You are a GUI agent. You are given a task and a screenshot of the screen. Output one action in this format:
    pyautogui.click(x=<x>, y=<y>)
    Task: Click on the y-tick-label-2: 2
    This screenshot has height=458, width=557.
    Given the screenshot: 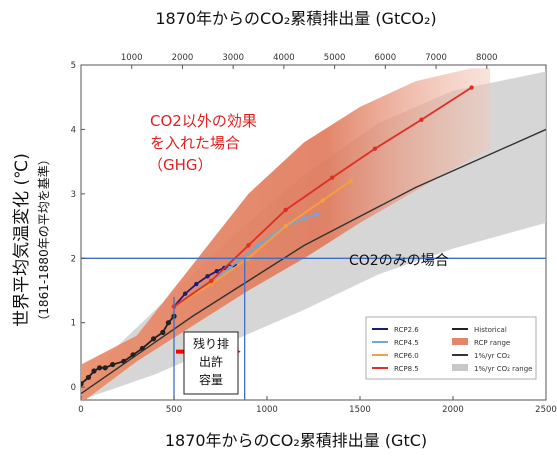 What is the action you would take?
    pyautogui.click(x=73, y=259)
    